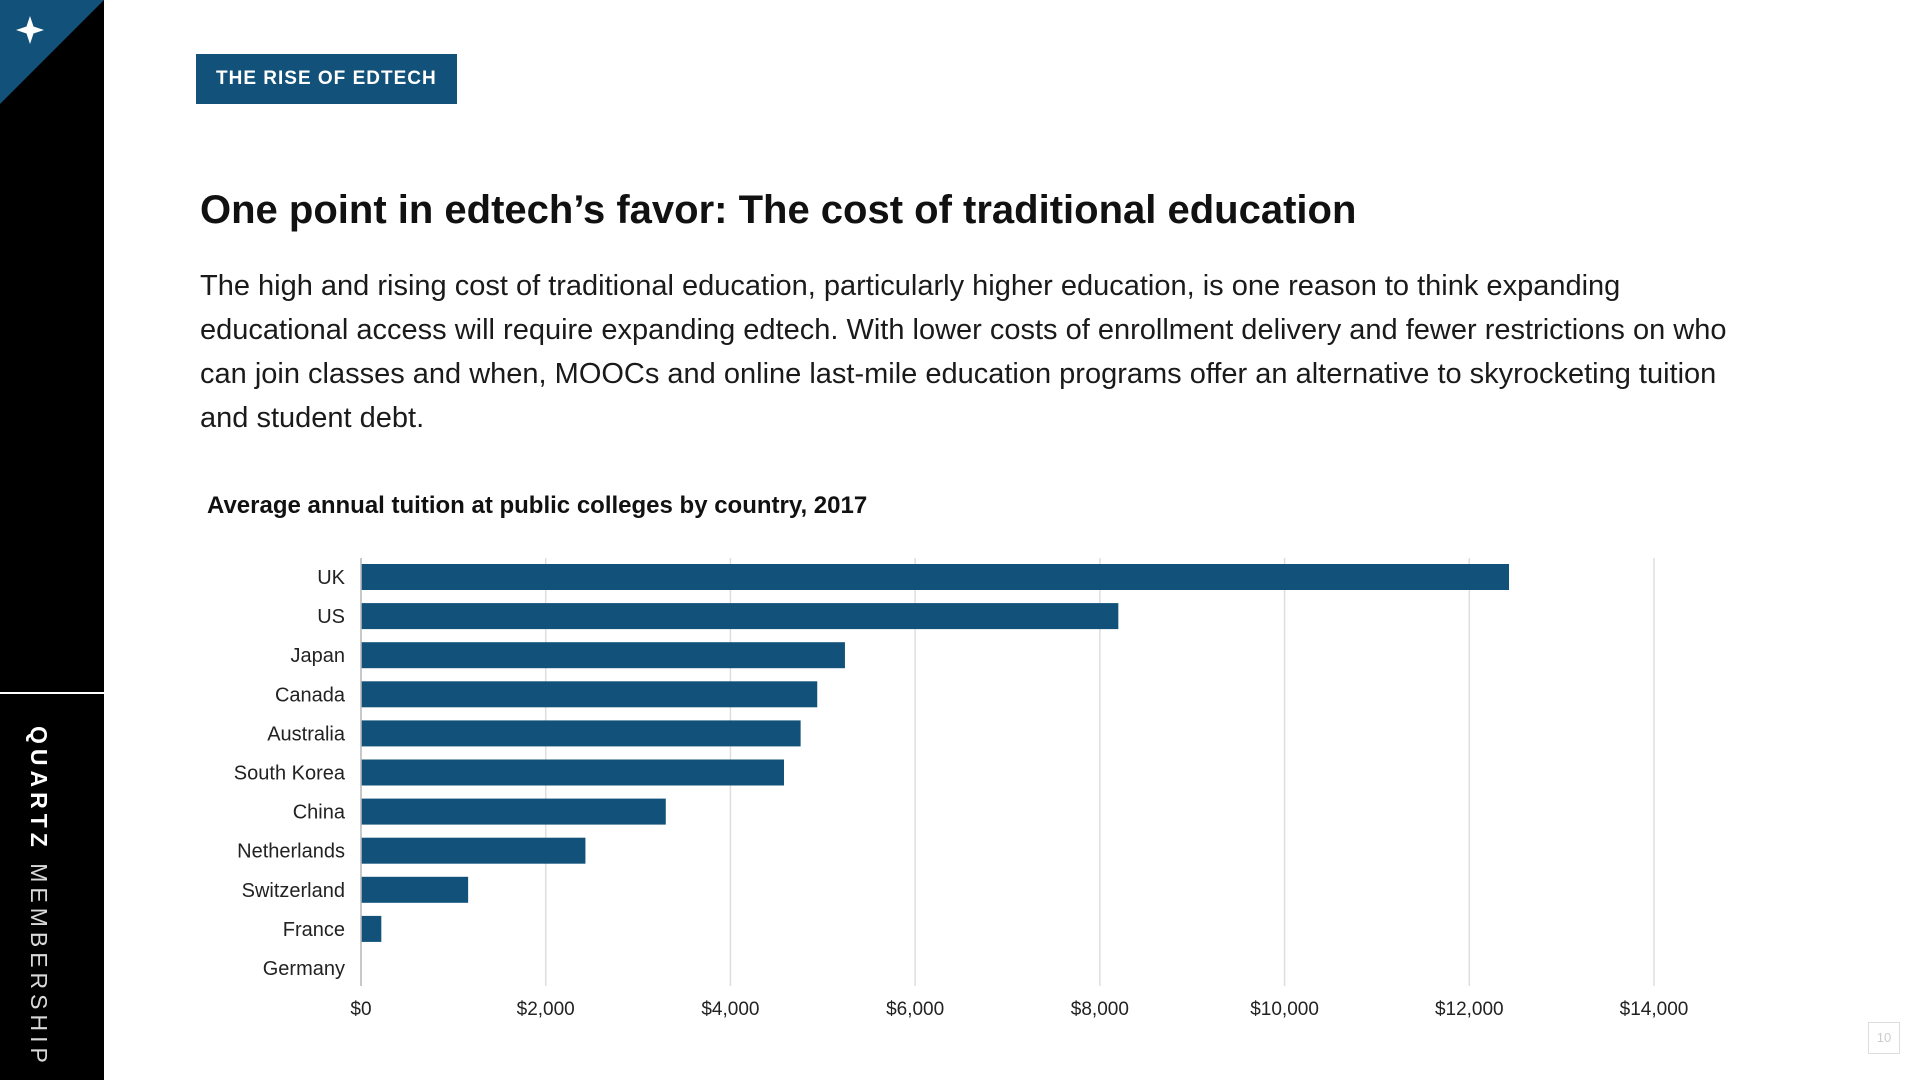  What do you see at coordinates (331, 617) in the screenshot?
I see `y-category-label: US` at bounding box center [331, 617].